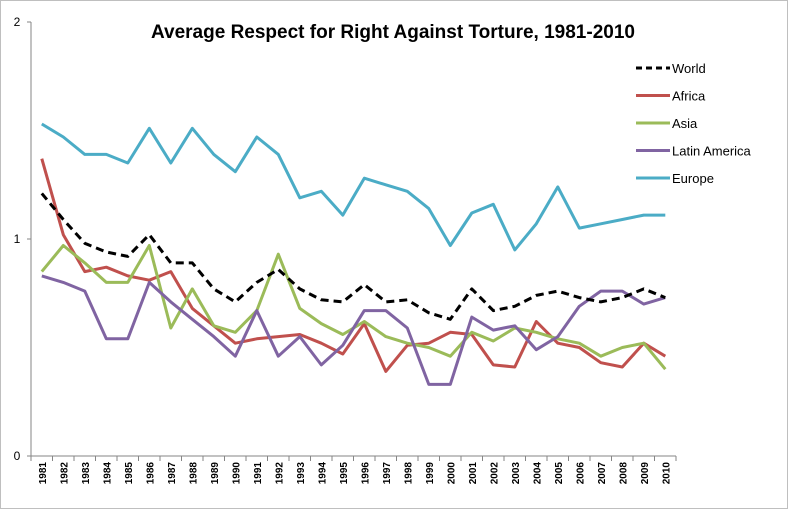  Describe the element at coordinates (193, 473) in the screenshot. I see `x-tick-label: 1988` at that location.